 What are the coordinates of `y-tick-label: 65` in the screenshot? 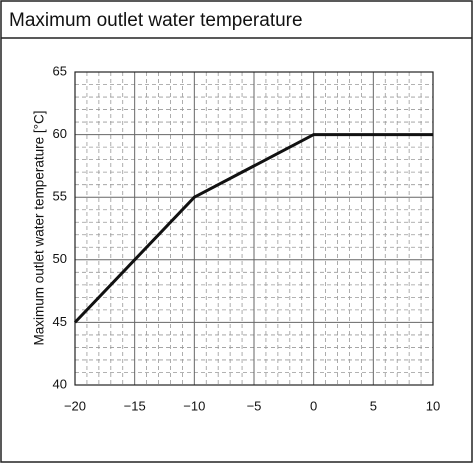 It's located at (60, 70).